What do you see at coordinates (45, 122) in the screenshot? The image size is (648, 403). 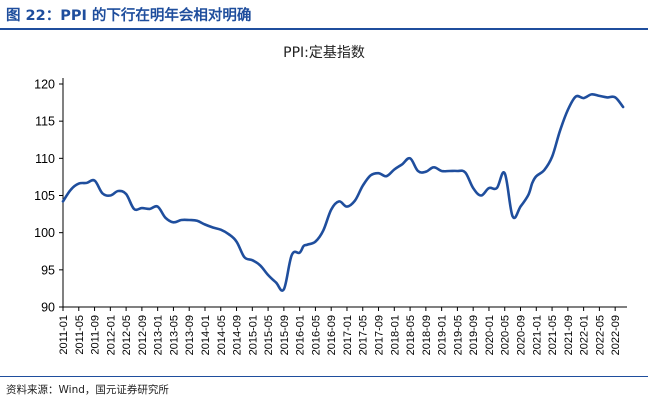 I see `y-tick-label: 115` at bounding box center [45, 122].